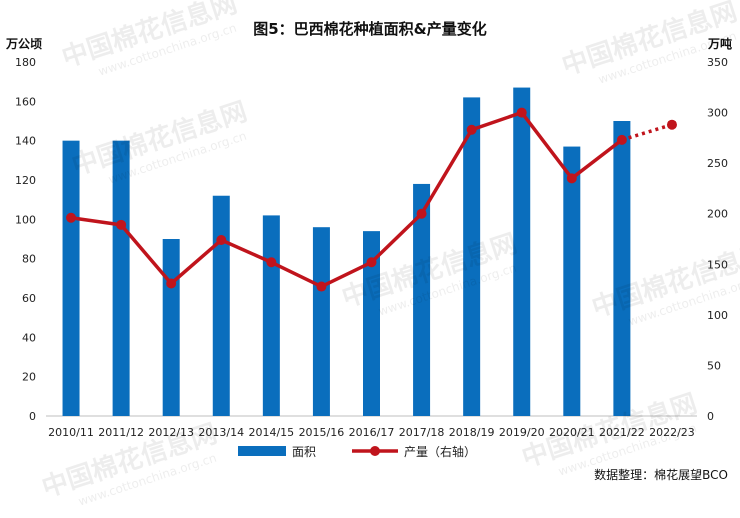 The image size is (740, 518). Describe the element at coordinates (32, 416) in the screenshot. I see `y-tick-left: 0` at that location.